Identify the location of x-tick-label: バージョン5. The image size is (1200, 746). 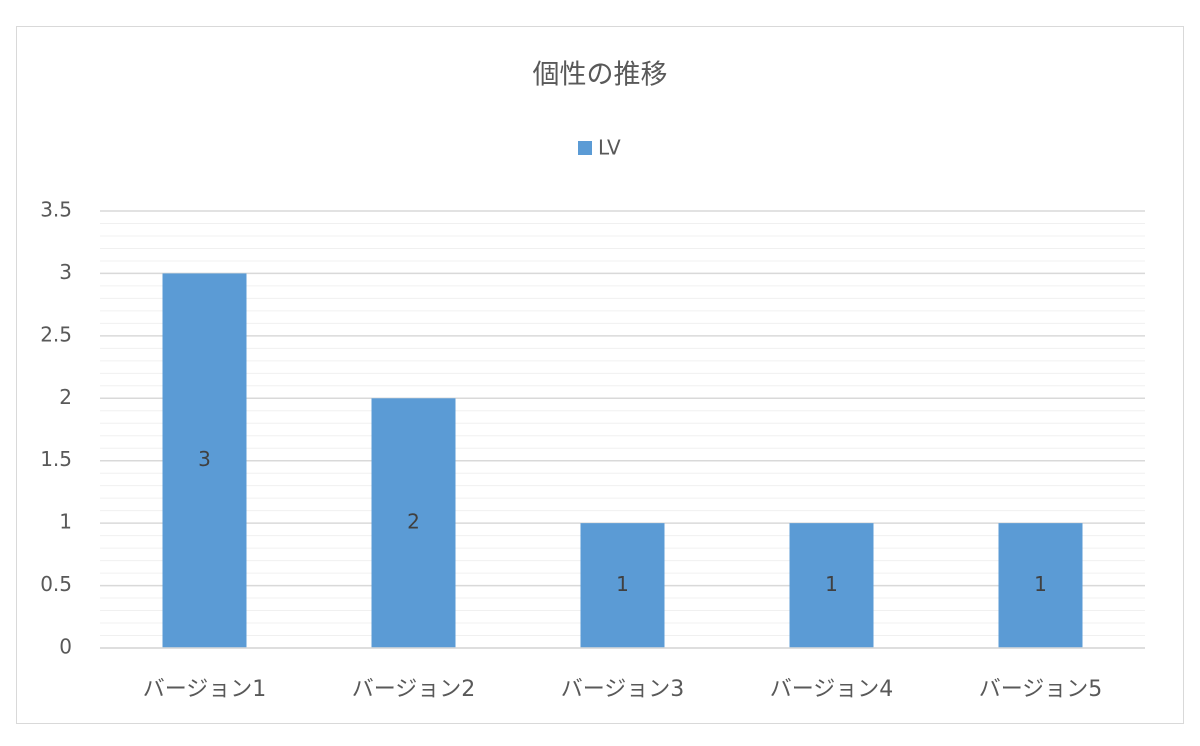
(1041, 689).